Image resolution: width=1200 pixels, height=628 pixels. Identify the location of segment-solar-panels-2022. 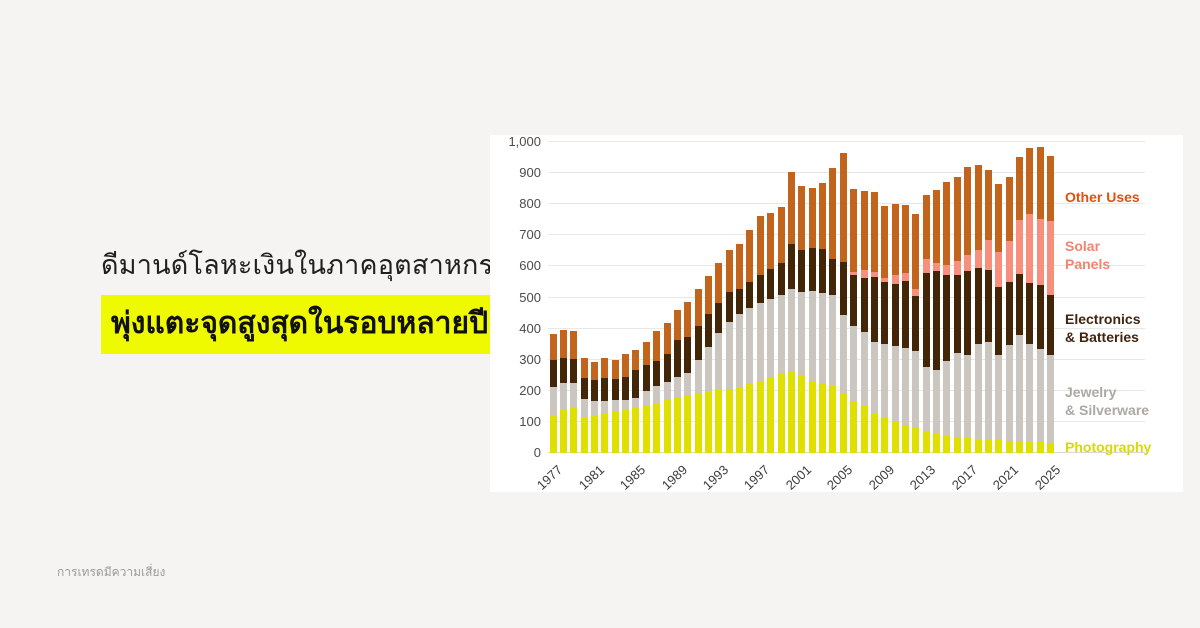
(1020, 247).